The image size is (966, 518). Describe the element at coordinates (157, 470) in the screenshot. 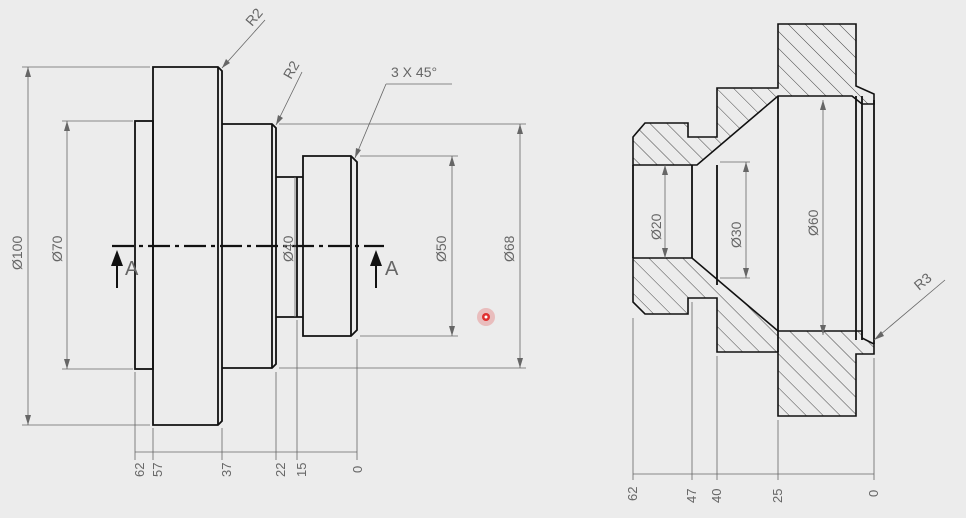

I see `front-baseline-label-2: 57` at that location.